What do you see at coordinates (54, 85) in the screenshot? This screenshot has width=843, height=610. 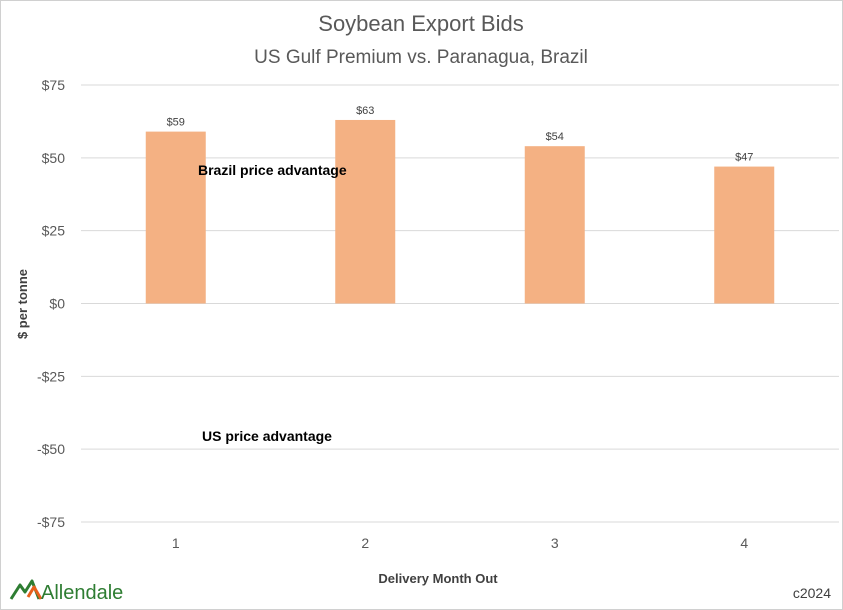 I see `y-tick-label: $75` at bounding box center [54, 85].